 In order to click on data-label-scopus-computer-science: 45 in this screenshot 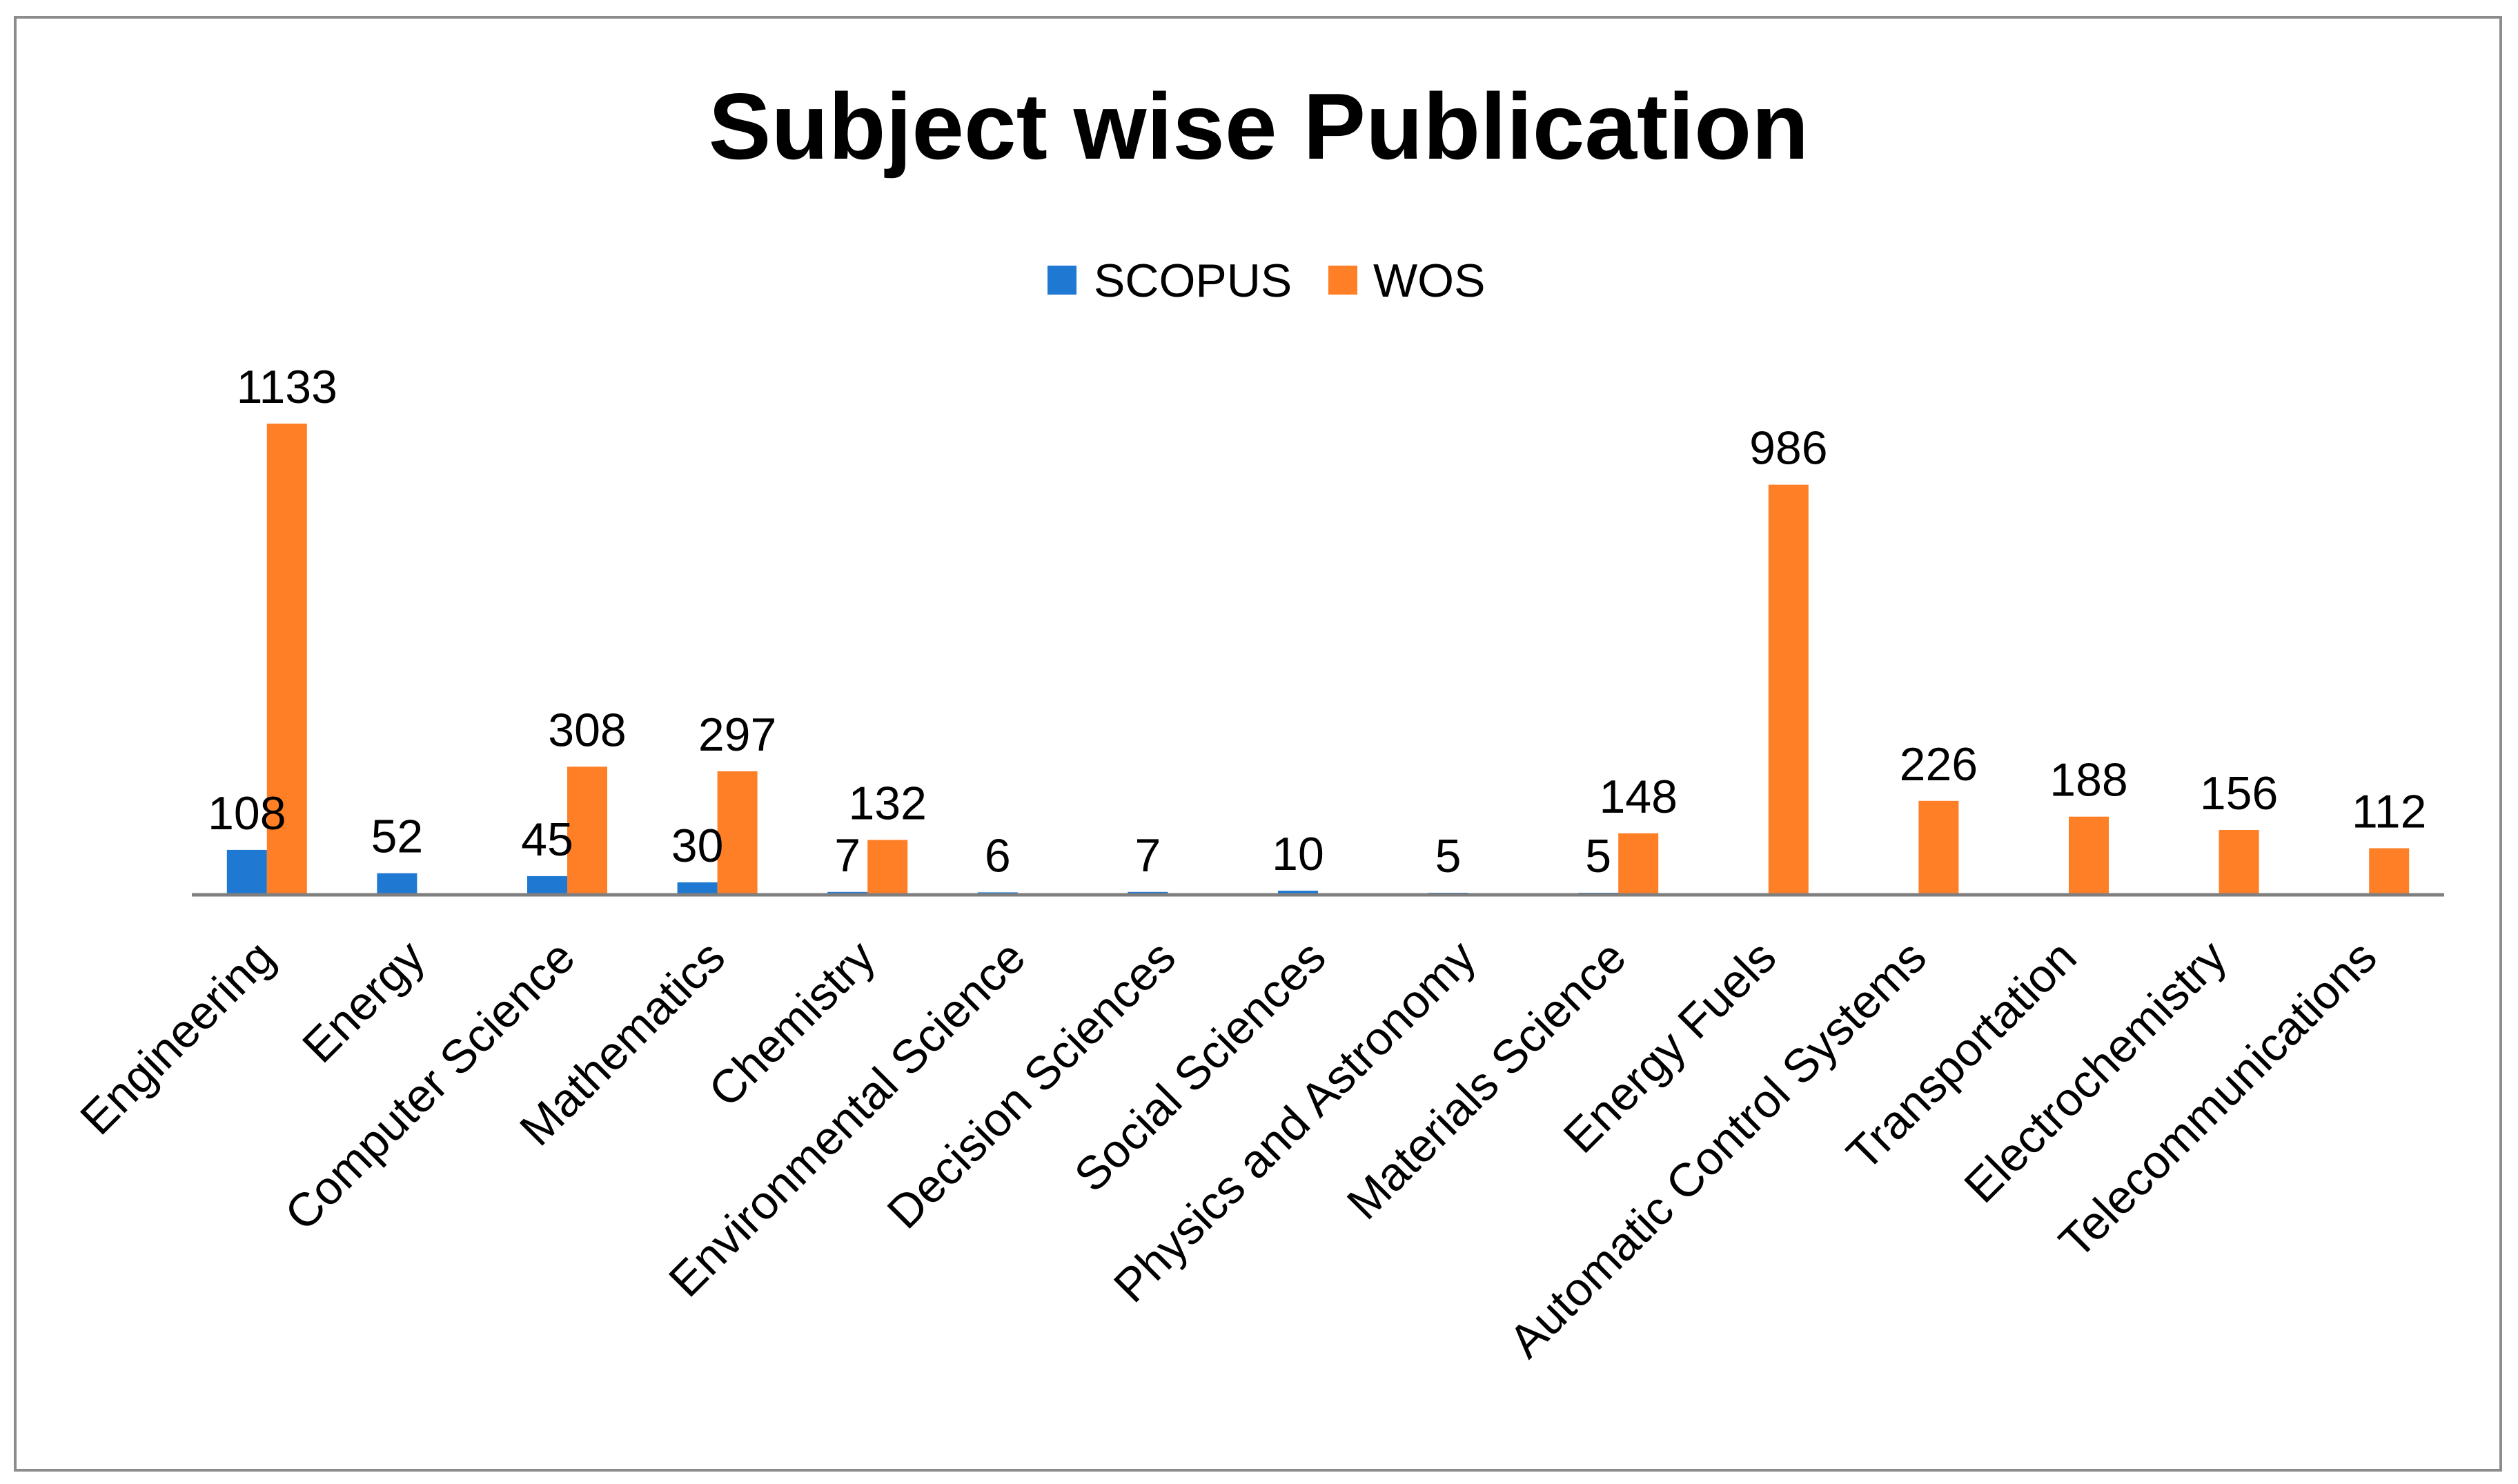, I will do `click(547, 839)`.